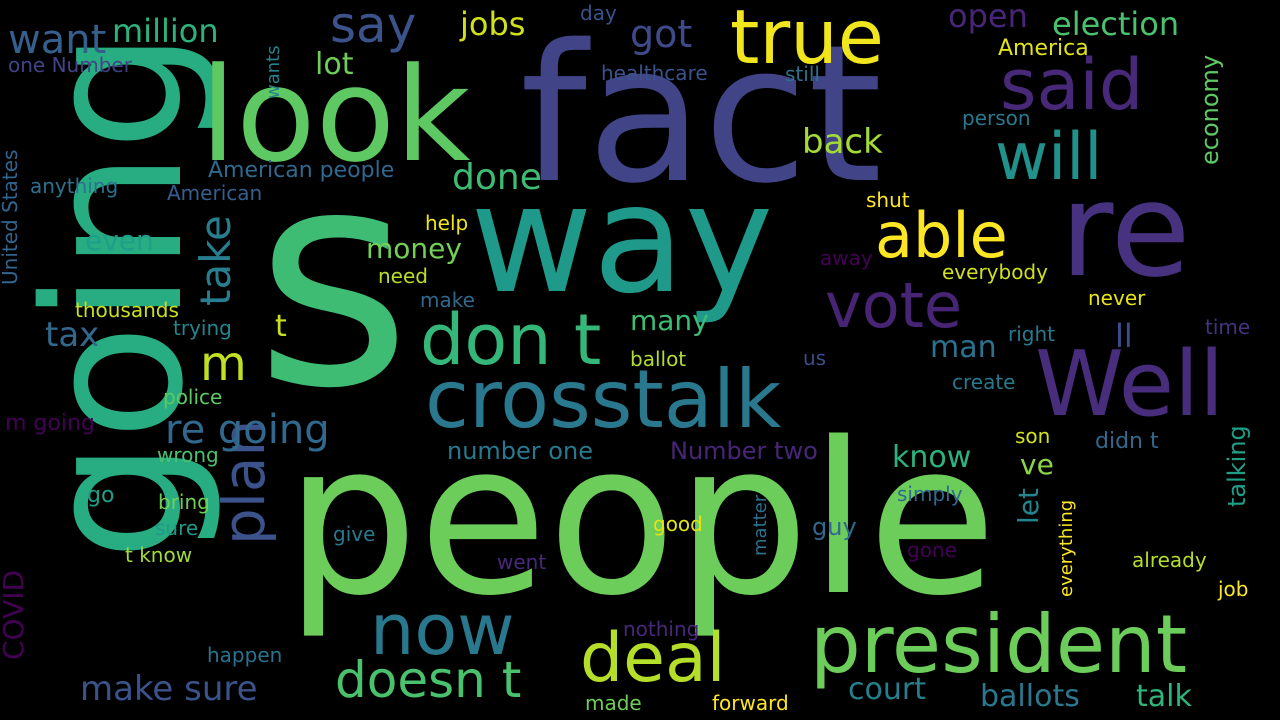 Image resolution: width=1280 pixels, height=720 pixels. I want to click on word-person: person, so click(996, 118).